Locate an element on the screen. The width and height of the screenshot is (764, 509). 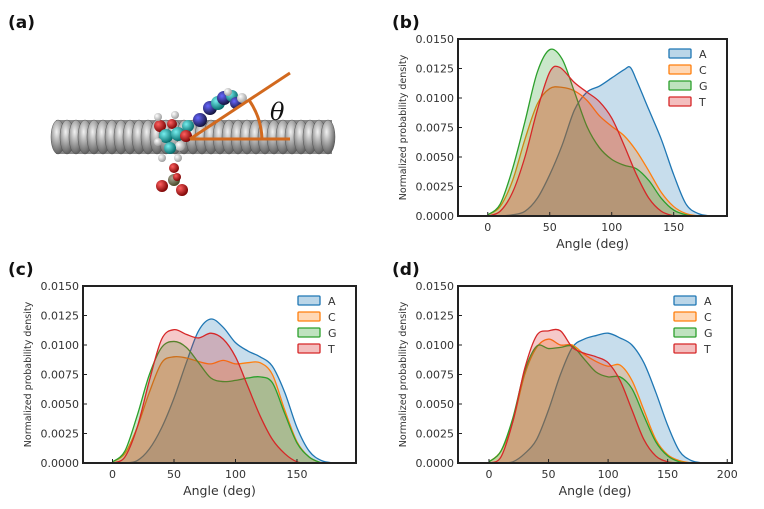
panel-label-d: (d) is located at coordinates (406, 270).